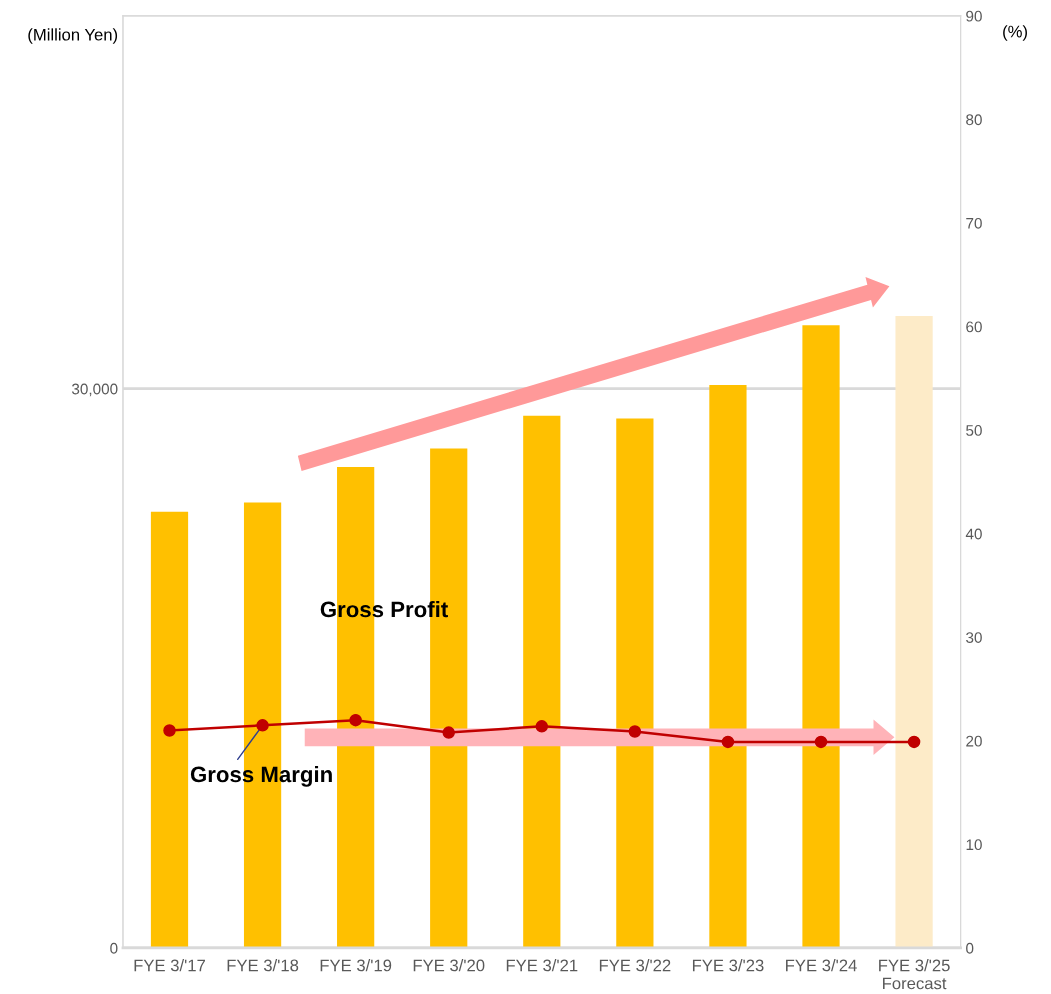  What do you see at coordinates (449, 965) in the screenshot?
I see `x-tick-label: FYE 3/'20` at bounding box center [449, 965].